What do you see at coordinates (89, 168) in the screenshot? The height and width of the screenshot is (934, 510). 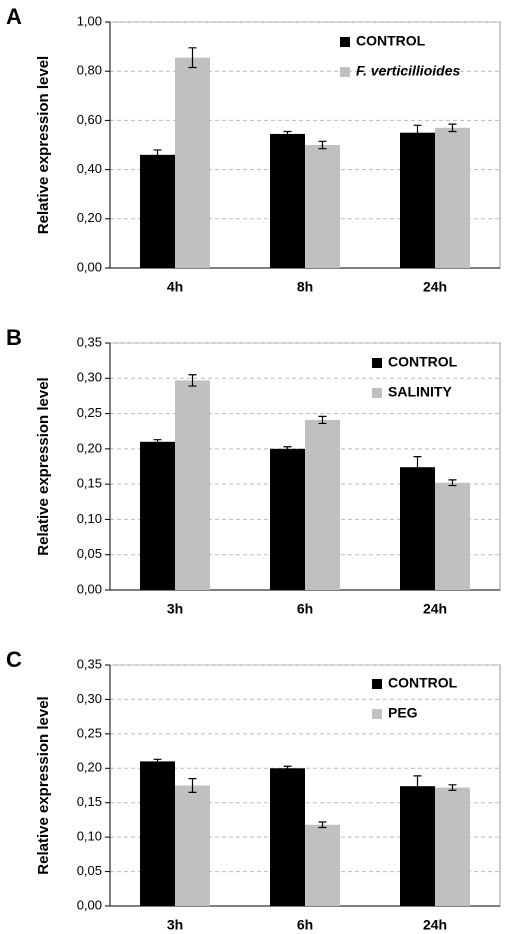 I see `y-tick-label: 0,40` at bounding box center [89, 168].